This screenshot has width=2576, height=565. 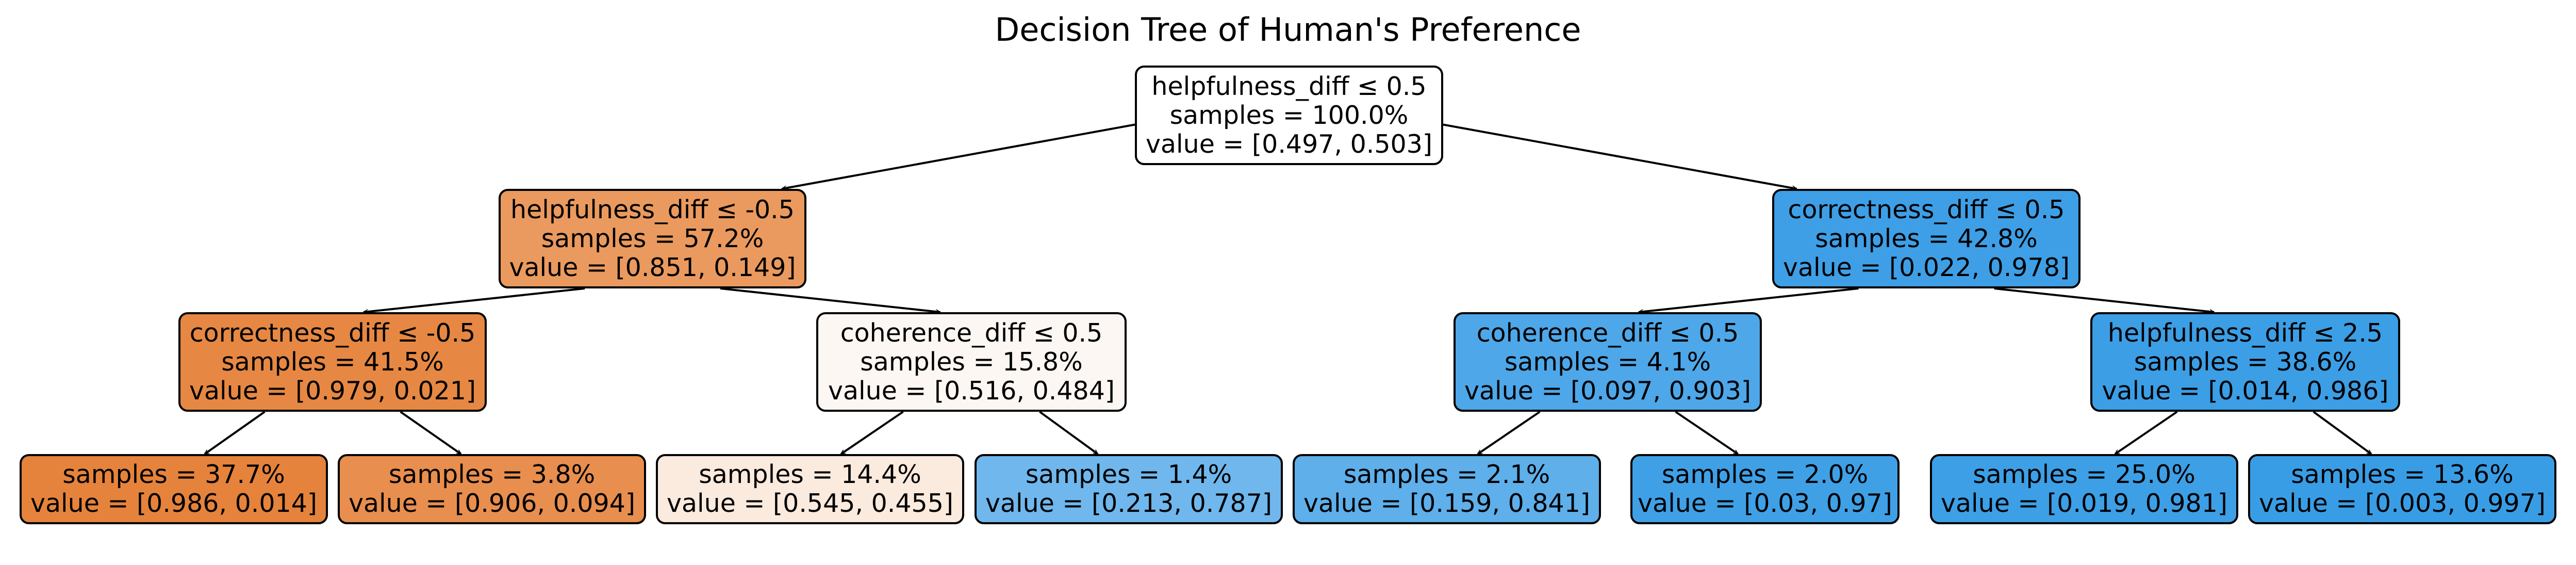 I want to click on edge-l-to-lr, so click(x=830, y=299).